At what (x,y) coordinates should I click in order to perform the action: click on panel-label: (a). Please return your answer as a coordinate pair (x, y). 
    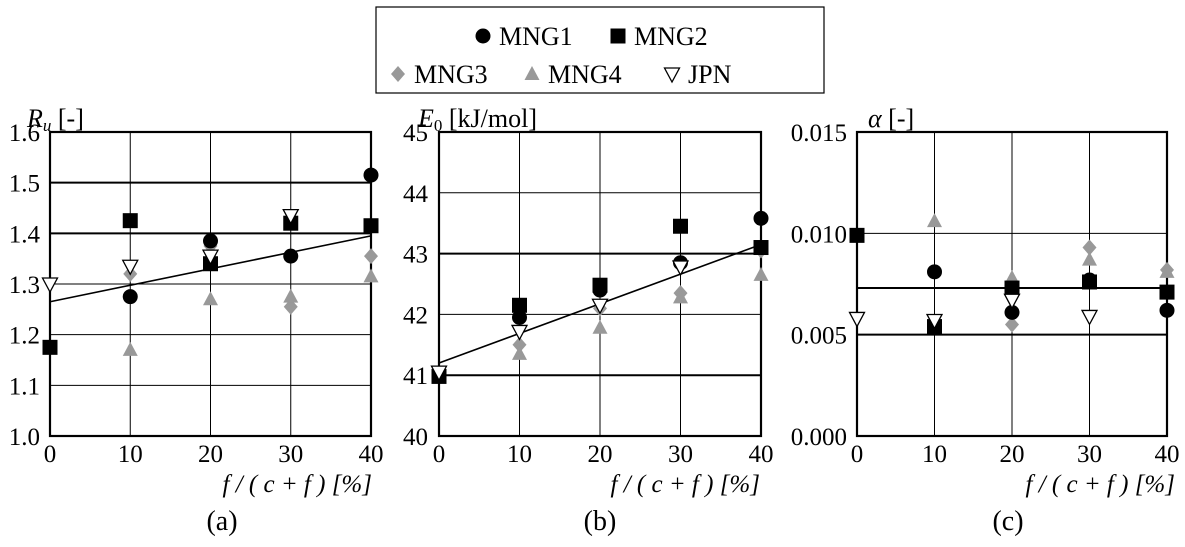
    Looking at the image, I should click on (221, 521).